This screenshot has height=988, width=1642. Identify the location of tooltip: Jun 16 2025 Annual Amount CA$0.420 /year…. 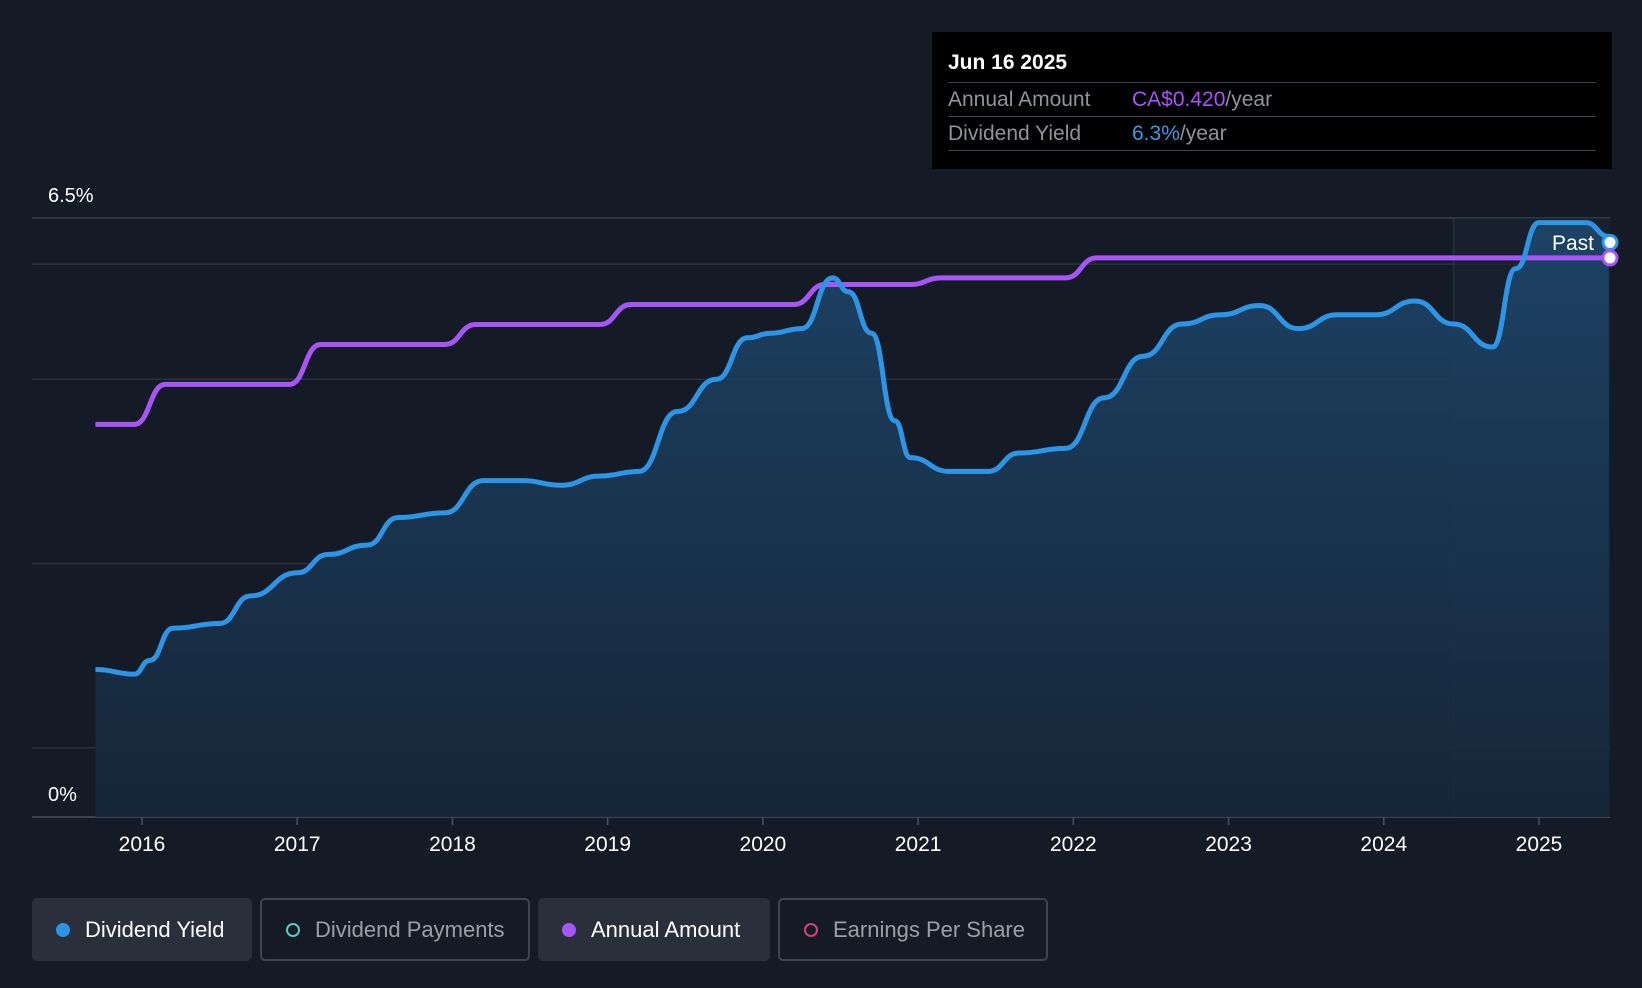
(1272, 100).